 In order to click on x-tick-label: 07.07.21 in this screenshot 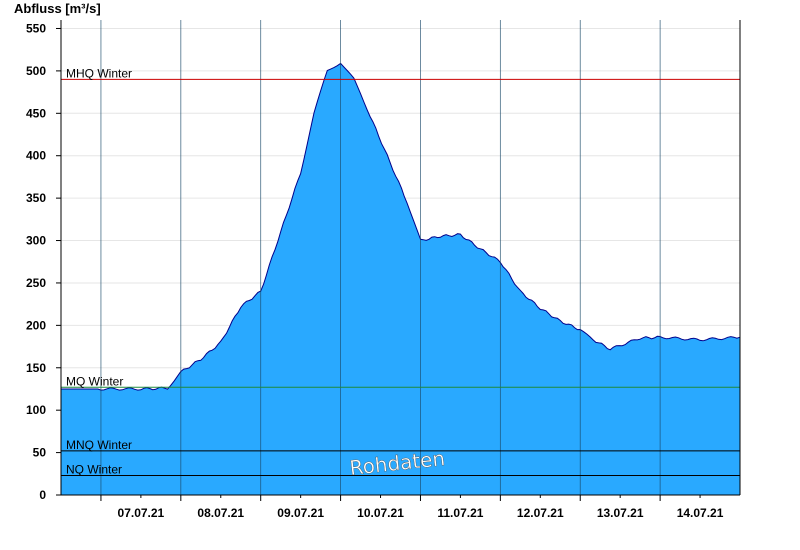, I will do `click(141, 513)`.